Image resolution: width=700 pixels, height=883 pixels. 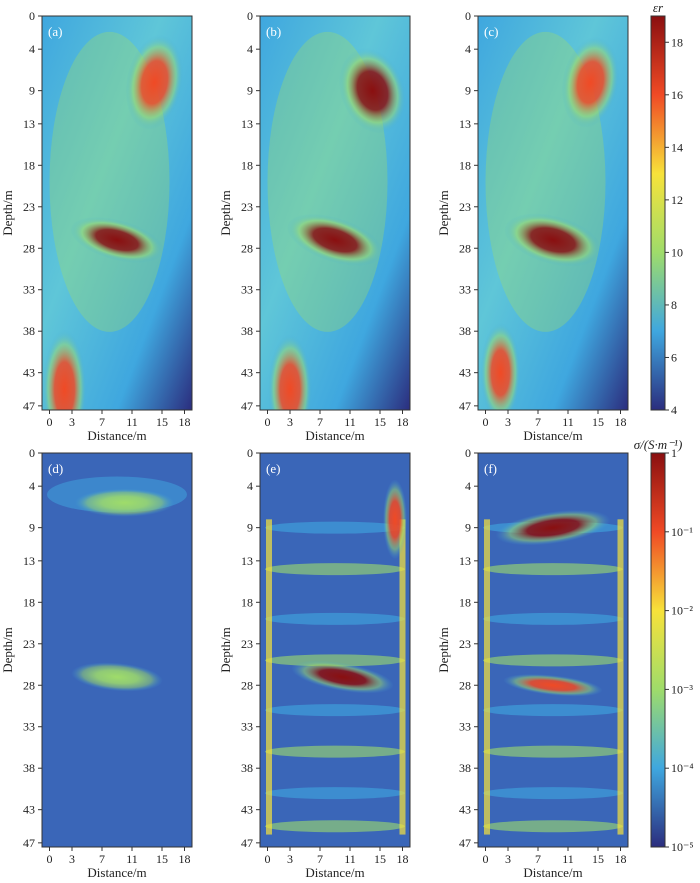 I want to click on y-tick-label: 9, so click(x=32, y=528).